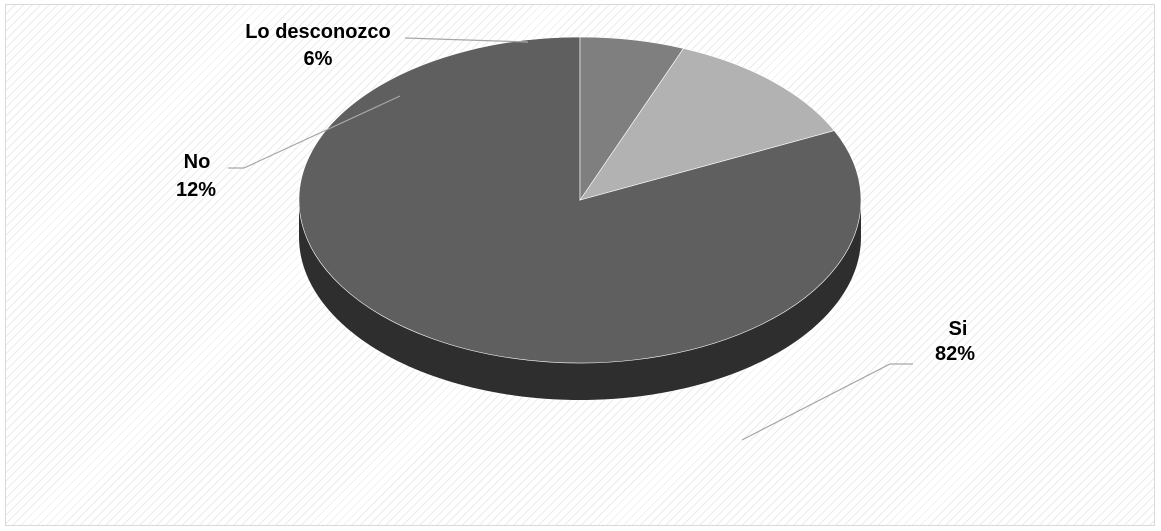  Describe the element at coordinates (318, 32) in the screenshot. I see `slice-label-lo-desconozco-category: Lo desconozco` at that location.